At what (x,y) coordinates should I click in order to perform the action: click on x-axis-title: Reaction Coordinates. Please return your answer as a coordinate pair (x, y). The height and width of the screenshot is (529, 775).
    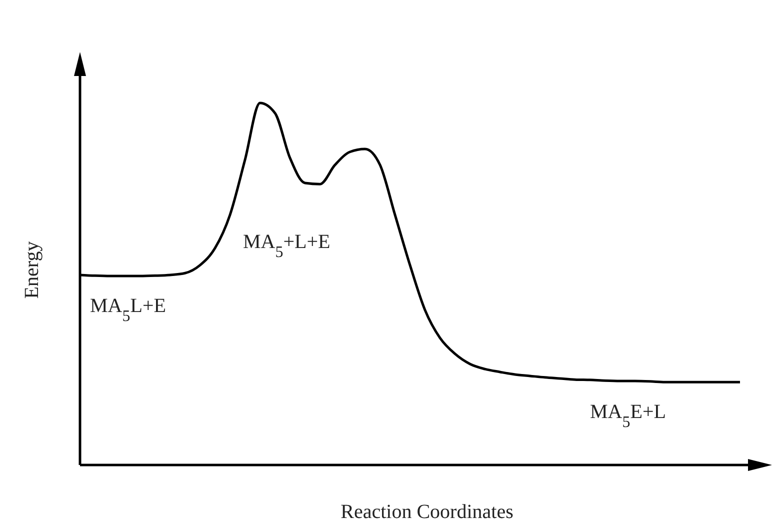
    Looking at the image, I should click on (427, 512).